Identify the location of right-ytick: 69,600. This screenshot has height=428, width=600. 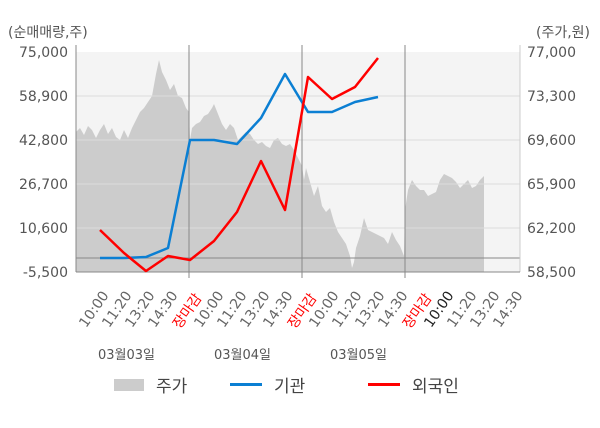
(551, 141).